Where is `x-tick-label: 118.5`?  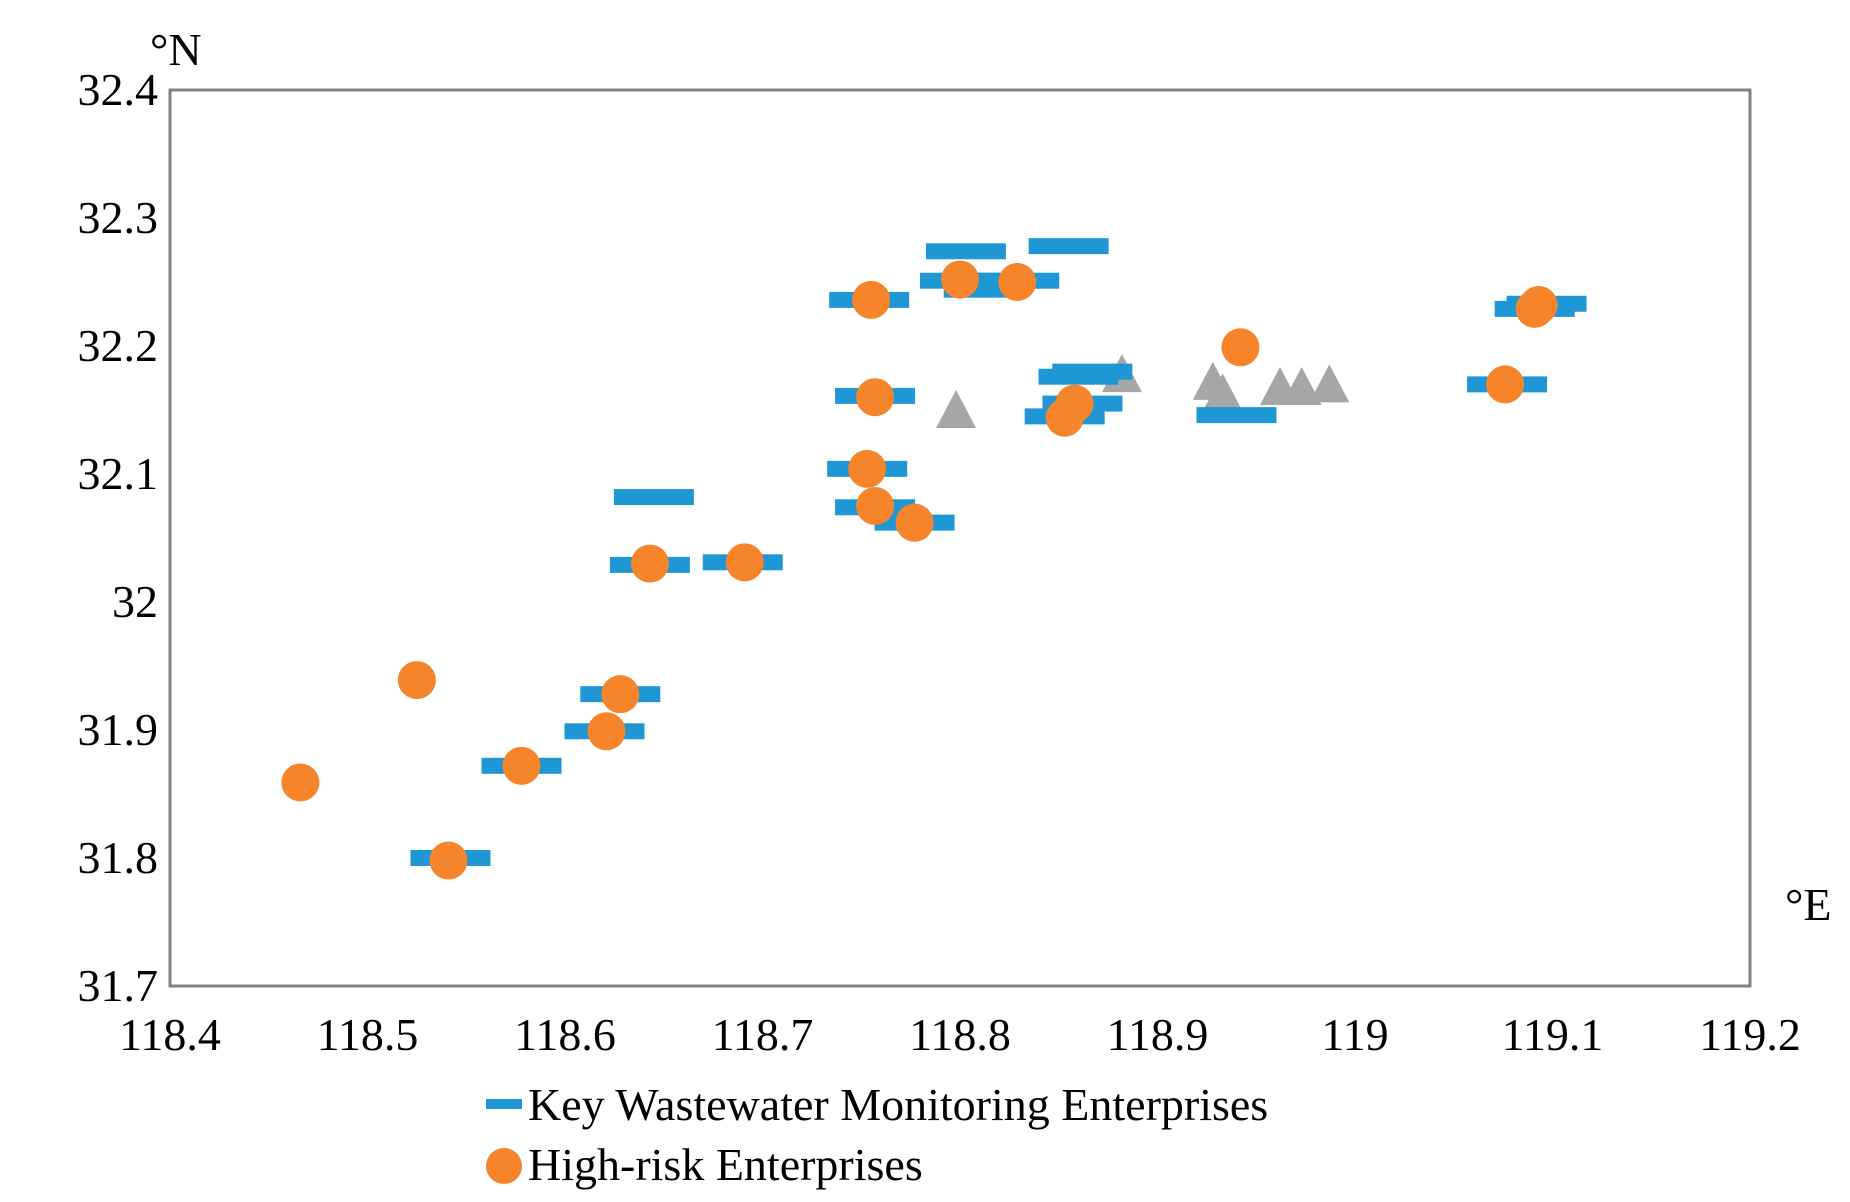 x-tick-label: 118.5 is located at coordinates (368, 1034).